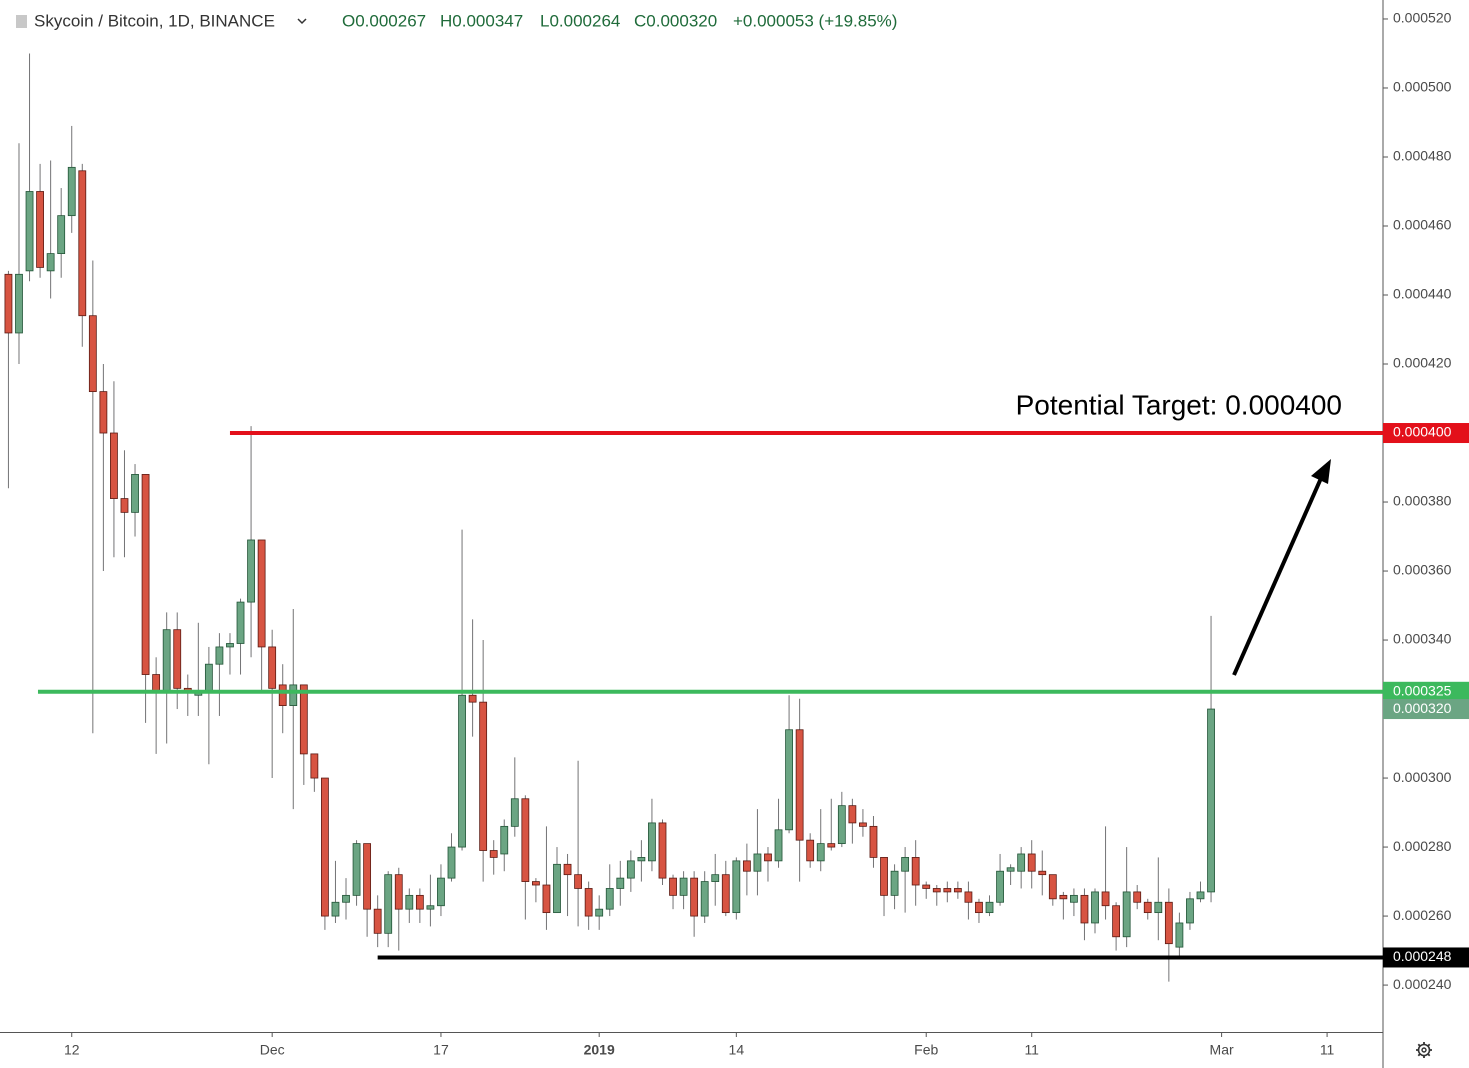  Describe the element at coordinates (272, 1050) in the screenshot. I see `x-tick-label: Dec` at that location.